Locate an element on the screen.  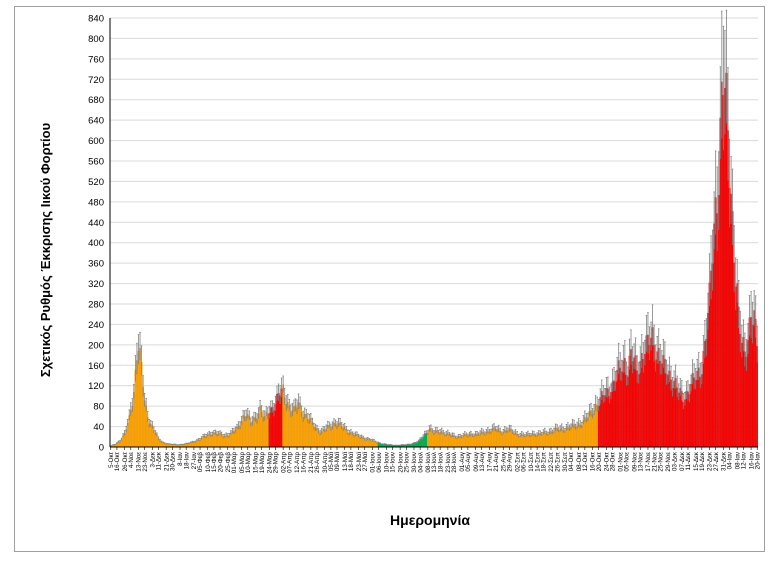
y-axis-title: Σχετικός Ρυθμός Έκκρισης Ιικού Φορτίου is located at coordinates (45, 249).